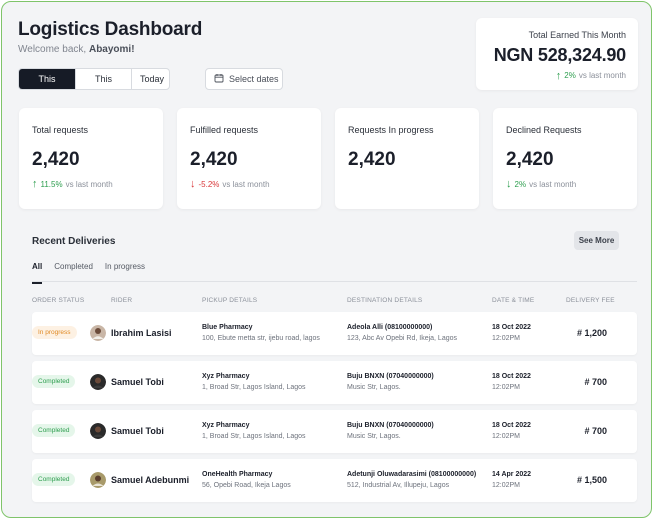 The height and width of the screenshot is (519, 653). Describe the element at coordinates (591, 480) in the screenshot. I see `delivery-fee: # 1,500` at that location.